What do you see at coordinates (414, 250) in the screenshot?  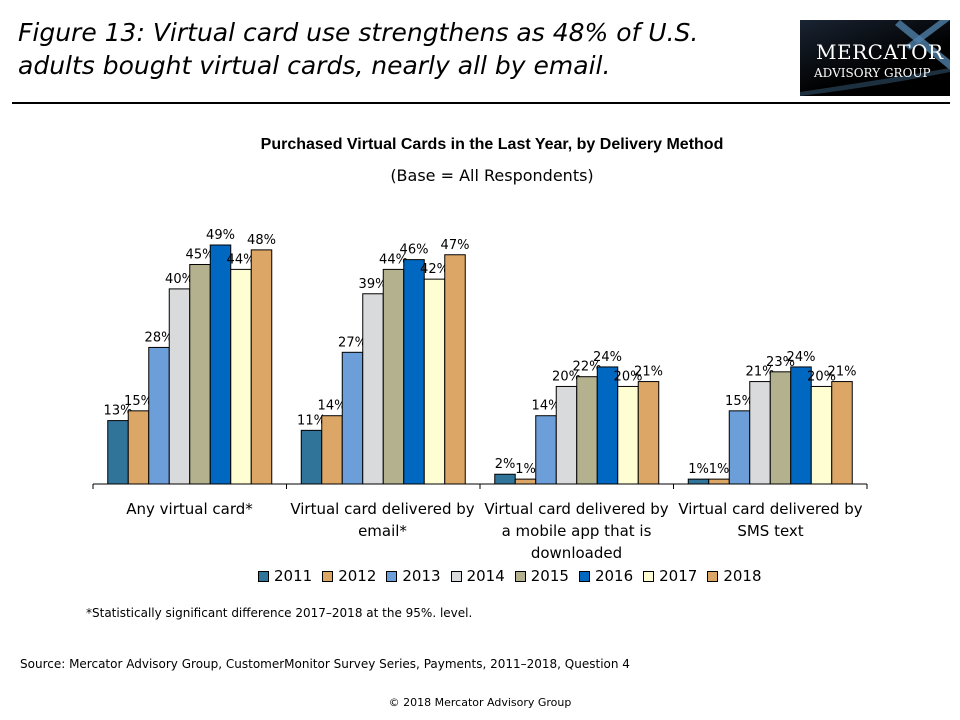 I see `data-label: 46%` at bounding box center [414, 250].